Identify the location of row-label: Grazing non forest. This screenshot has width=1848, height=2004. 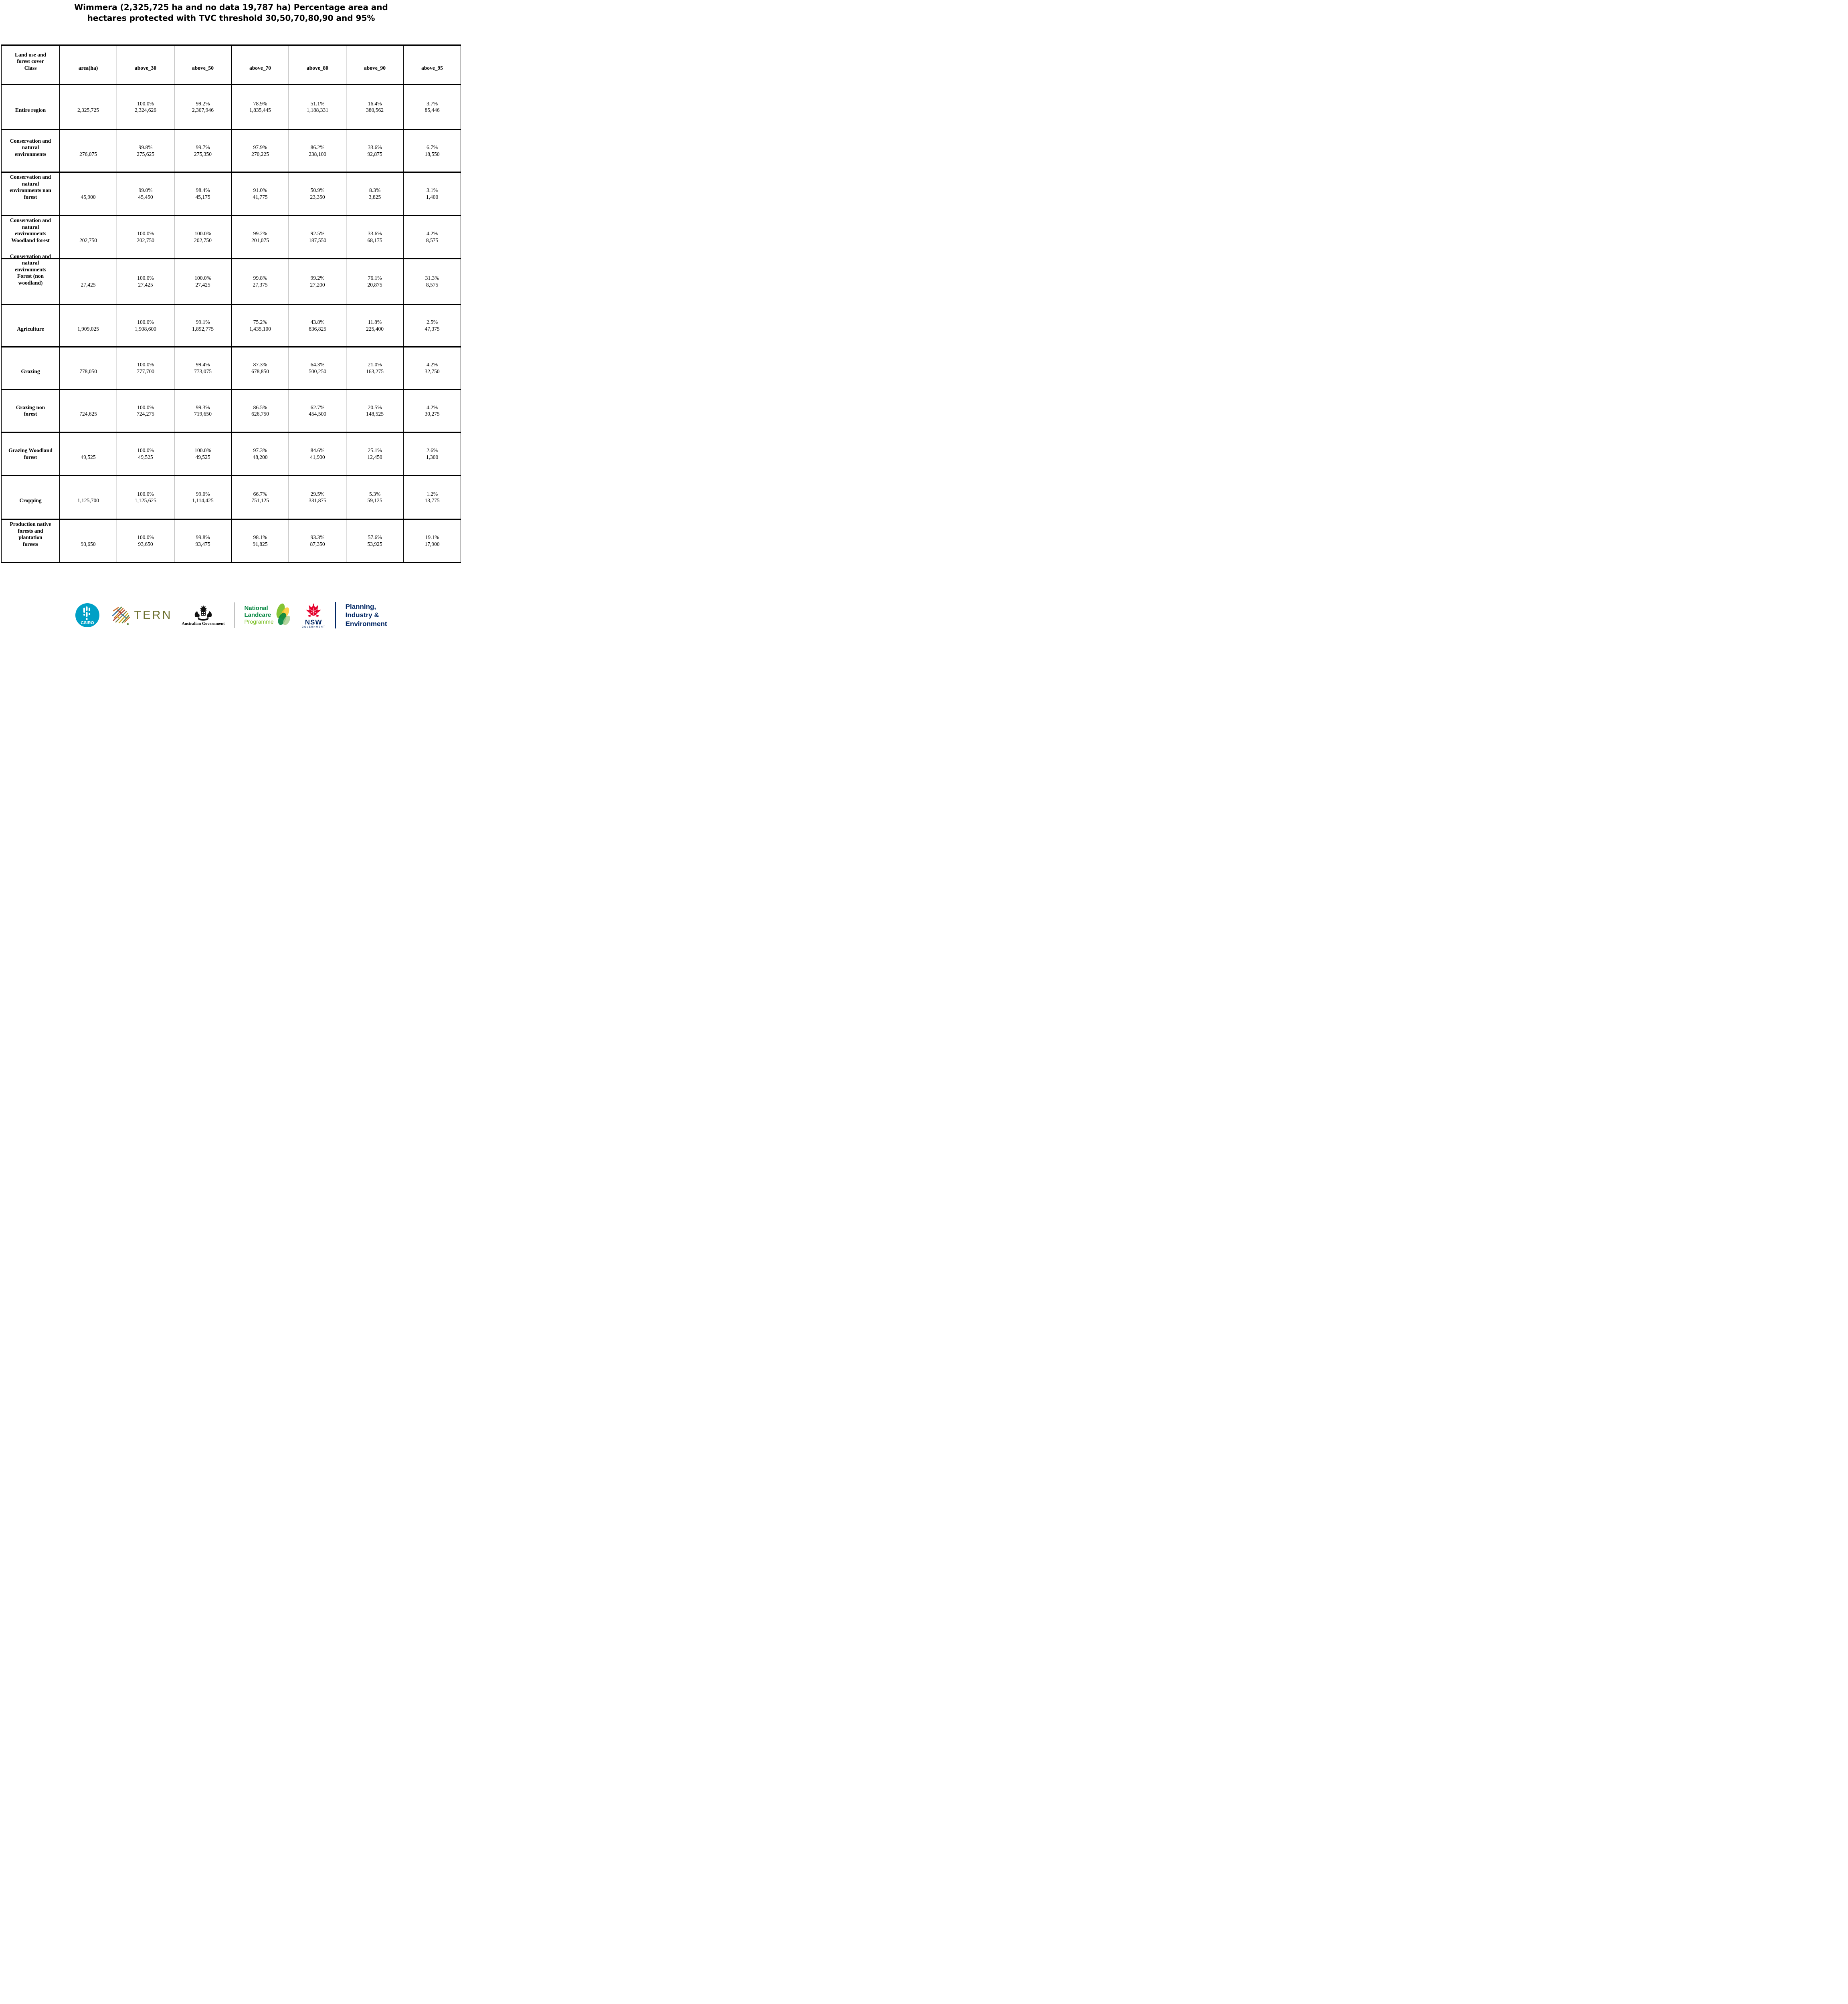
(30, 411).